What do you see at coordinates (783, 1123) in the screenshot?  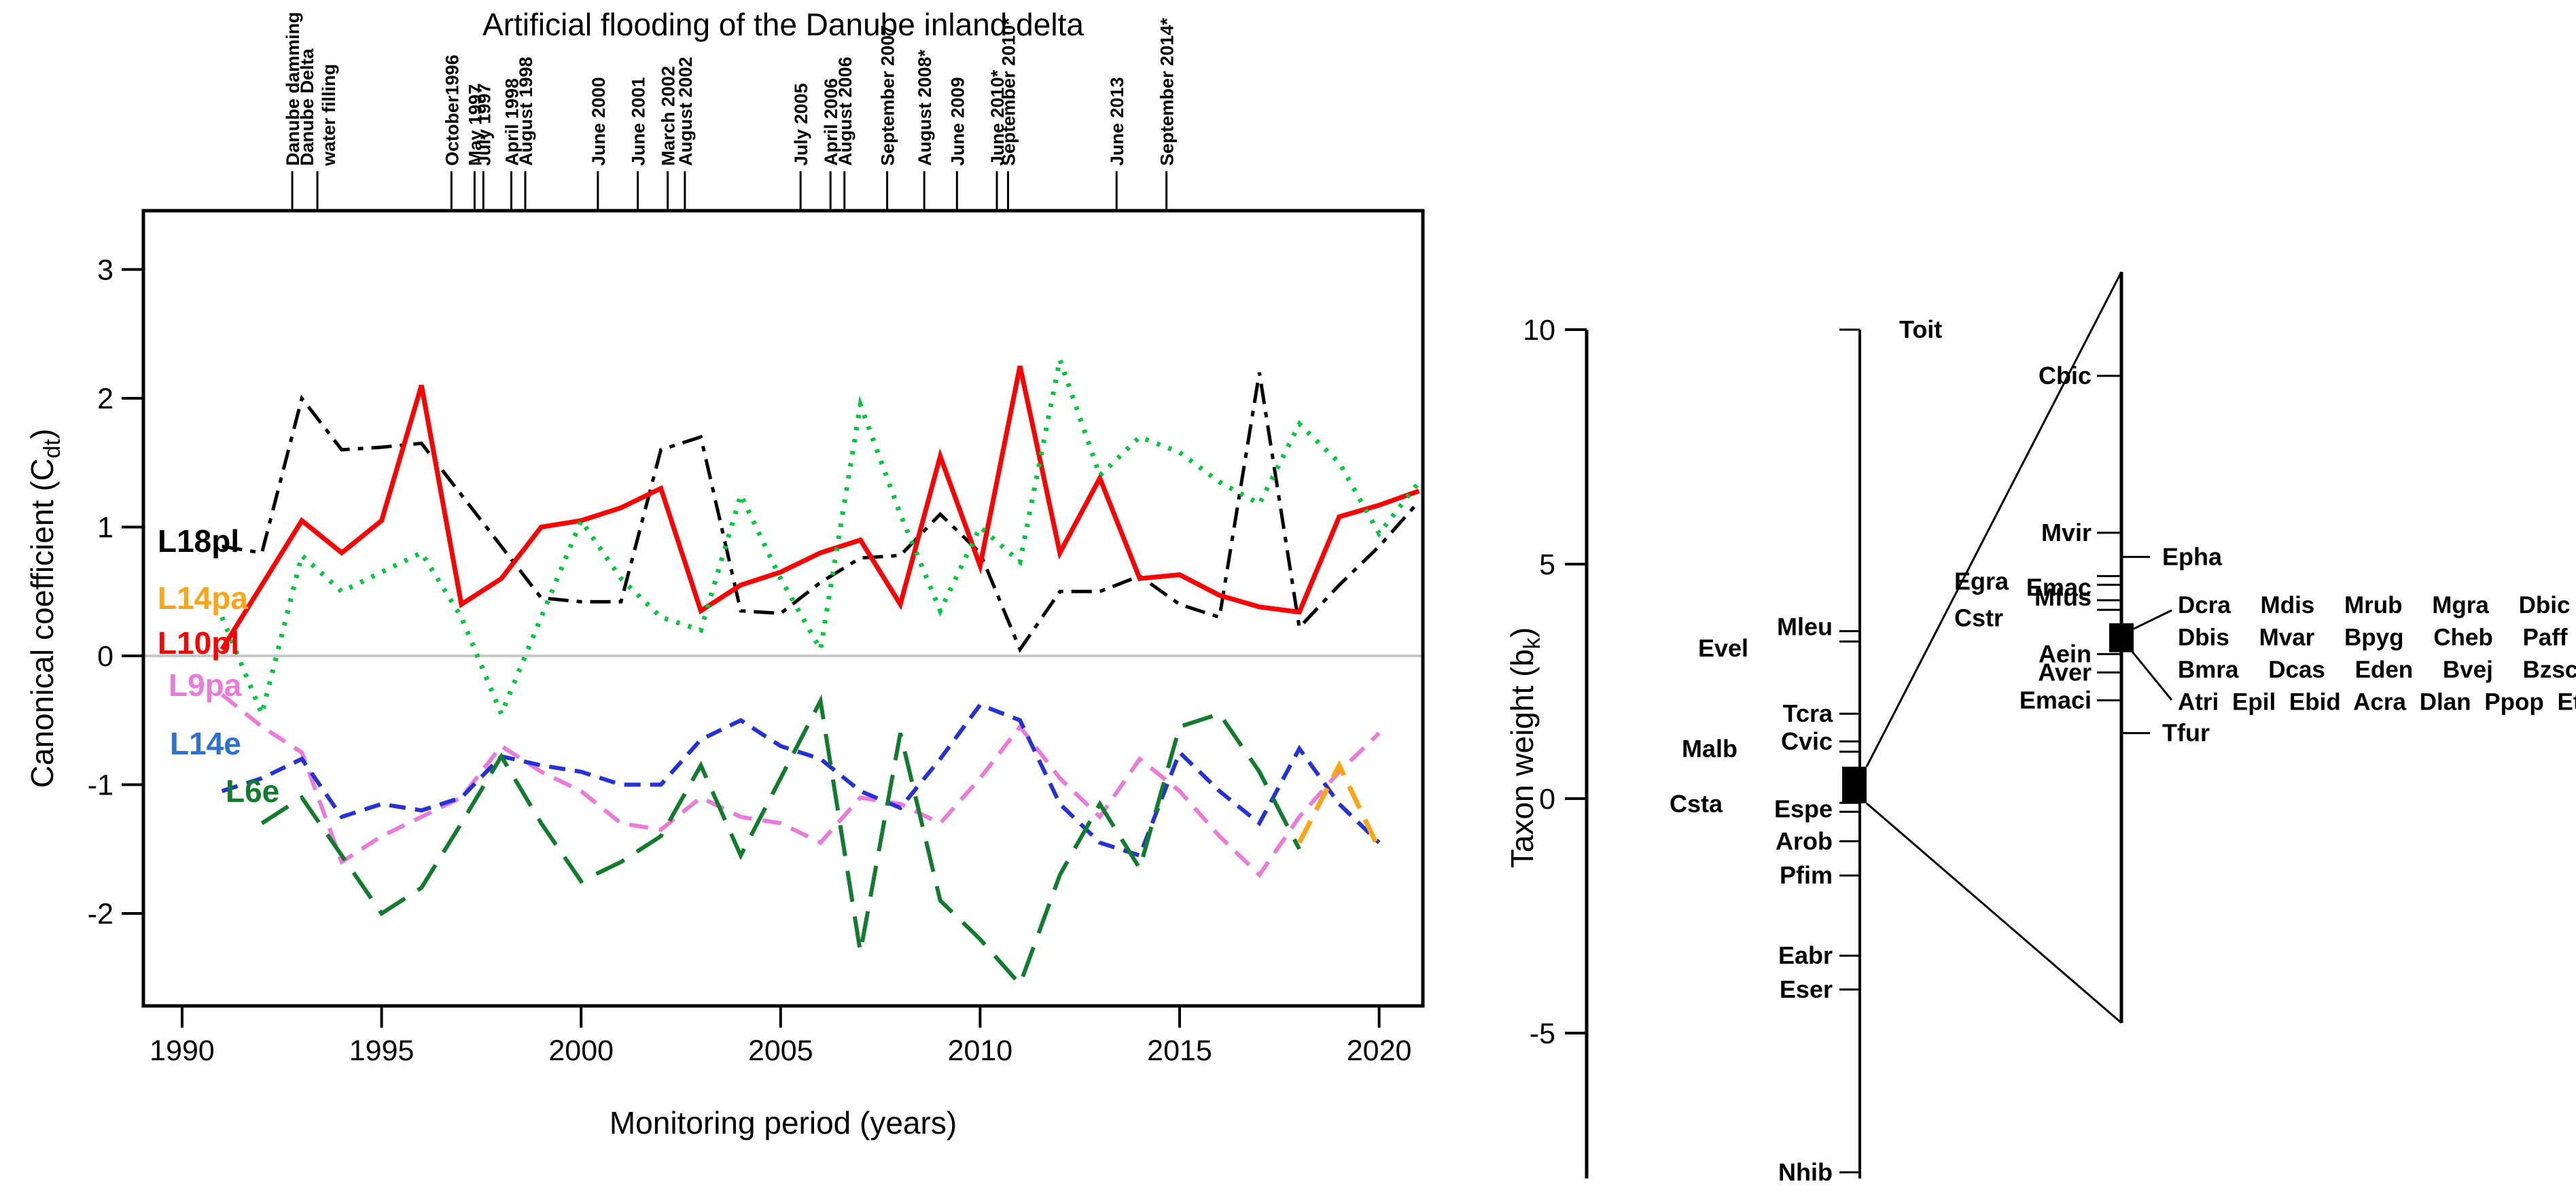 I see `x-axis-label: Monitoring period (years)` at bounding box center [783, 1123].